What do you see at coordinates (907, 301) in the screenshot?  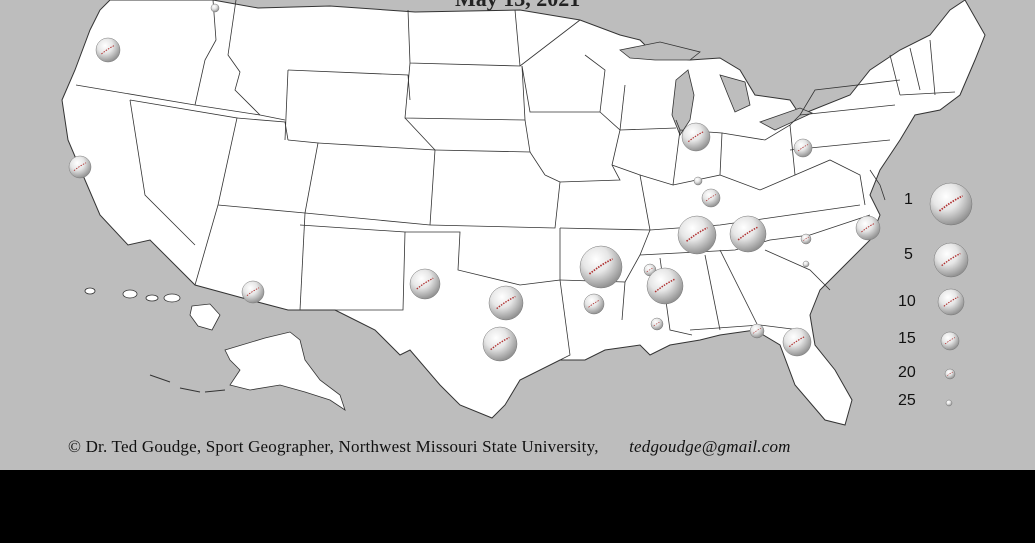 I see `legend-label-10: 10` at bounding box center [907, 301].